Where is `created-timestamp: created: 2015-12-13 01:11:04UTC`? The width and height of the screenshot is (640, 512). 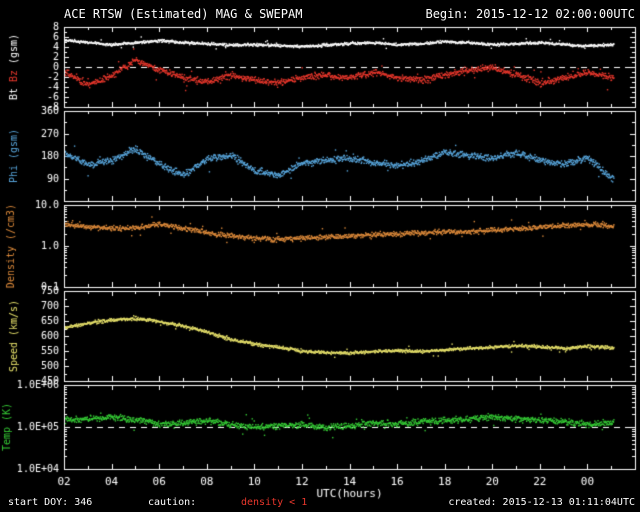
created-timestamp: created: 2015-12-13 01:11:04UTC is located at coordinates (541, 502).